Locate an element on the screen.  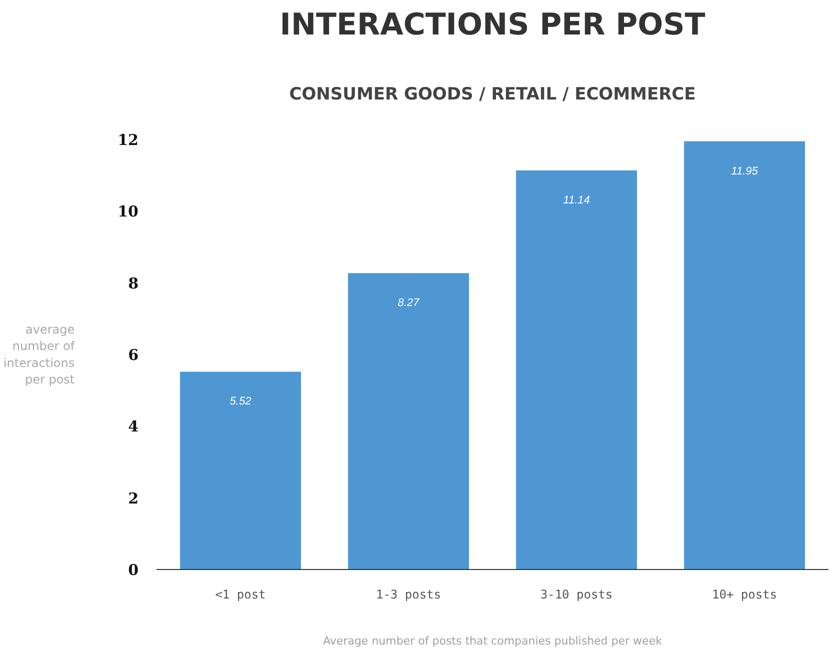
x-tick-label: 3-10 posts is located at coordinates (576, 595).